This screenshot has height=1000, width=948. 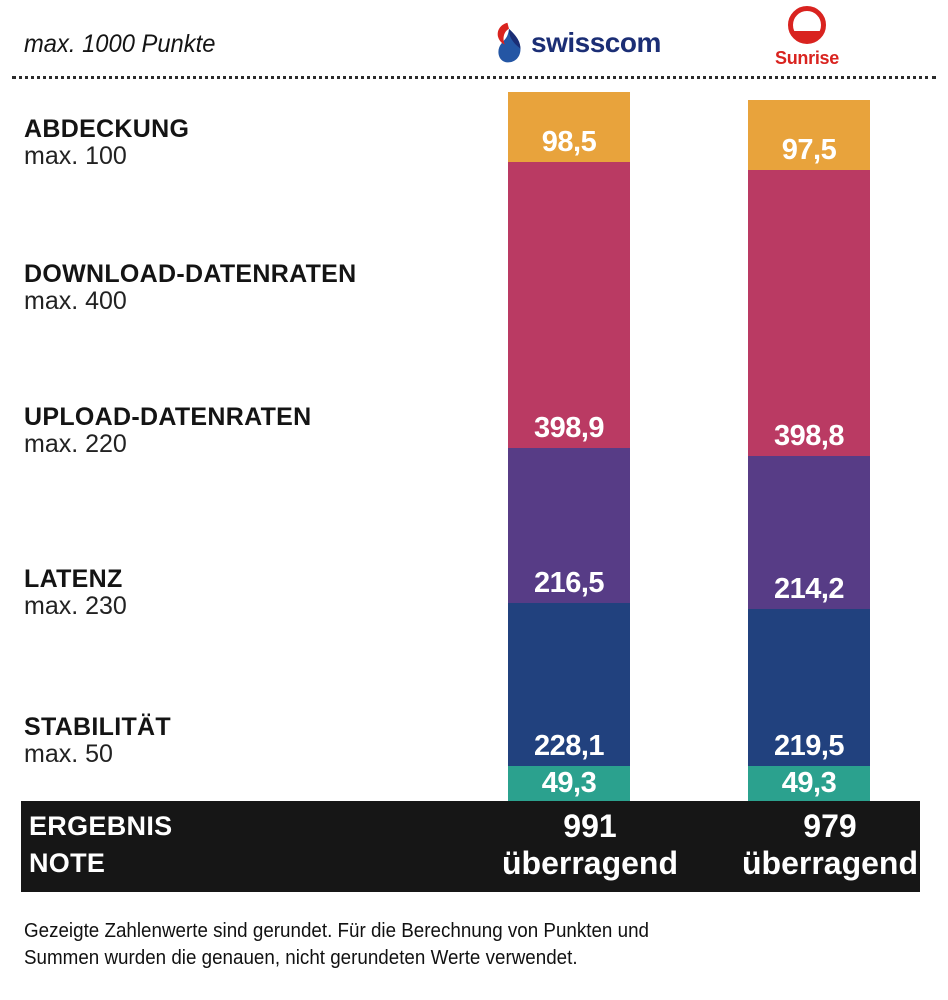 I want to click on bar-segment-swisscom-1: 98,5, so click(x=569, y=127).